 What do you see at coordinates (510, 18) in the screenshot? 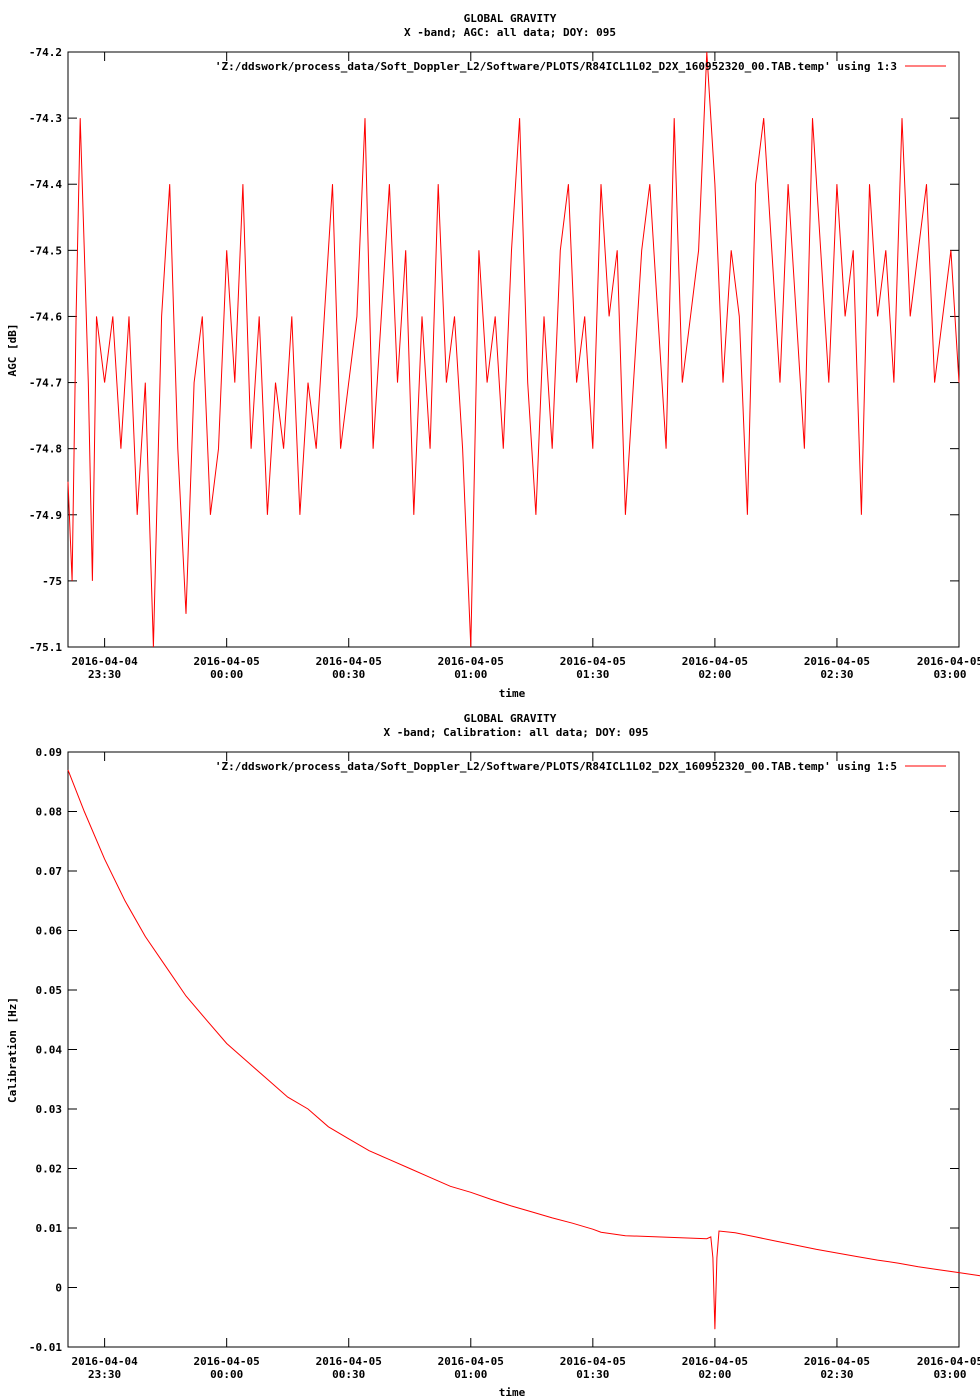
I see `chart1-title: GLOBAL GRAVITY` at bounding box center [510, 18].